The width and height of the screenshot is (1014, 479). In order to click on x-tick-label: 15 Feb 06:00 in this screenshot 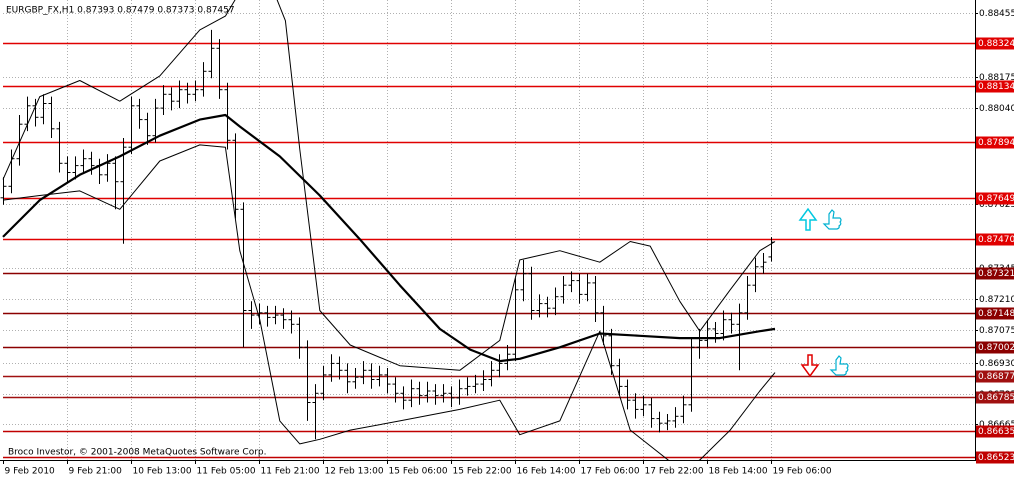, I will do `click(418, 472)`.